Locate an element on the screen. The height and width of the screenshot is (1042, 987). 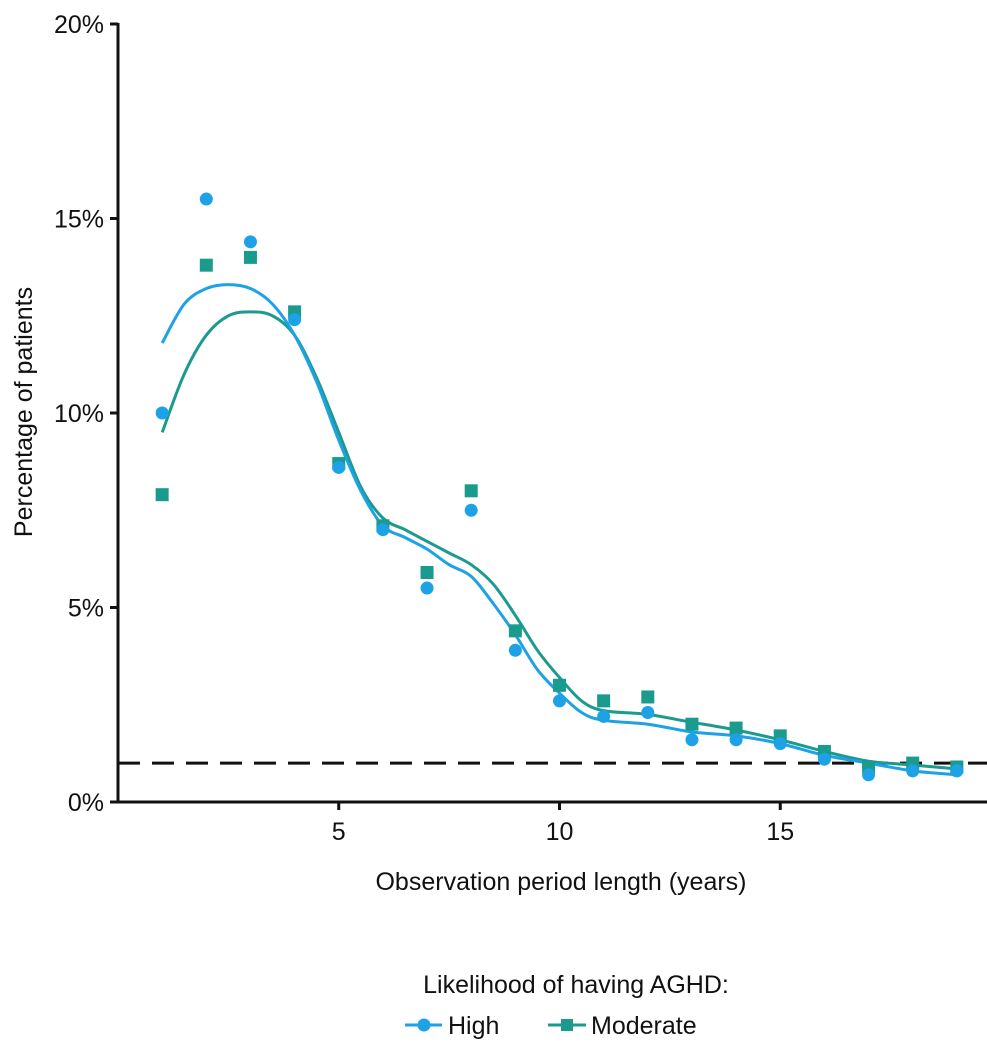
legend-item-high: High is located at coordinates (452, 1026).